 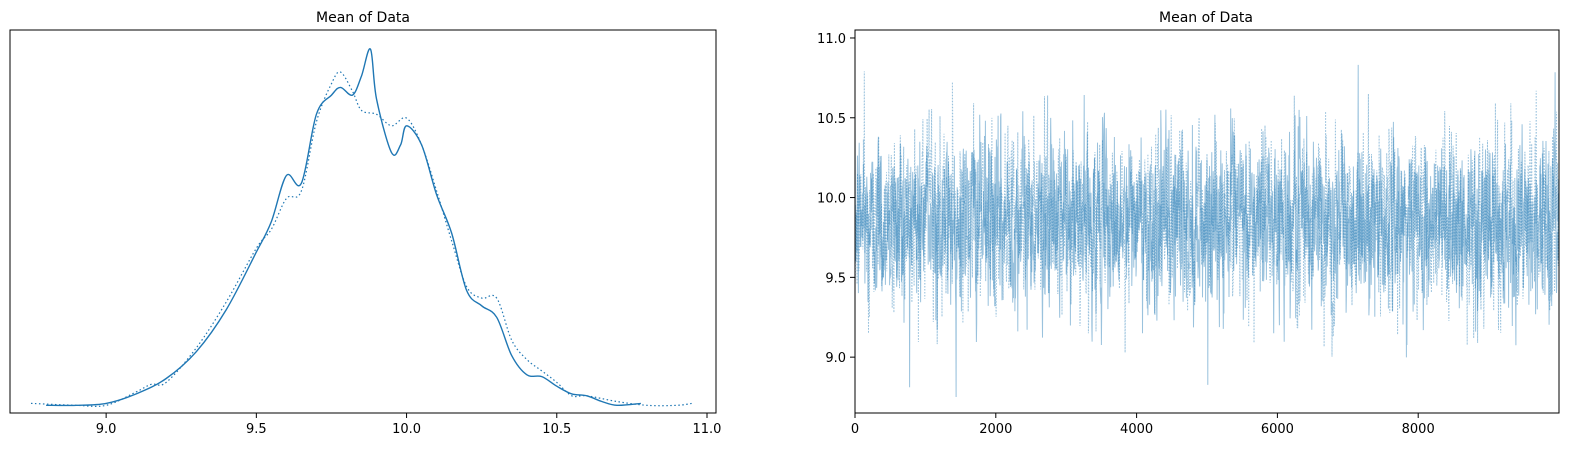 I want to click on kde-x-axis: 9.0 9.5 10.0 10.5 11.0, so click(x=409, y=425).